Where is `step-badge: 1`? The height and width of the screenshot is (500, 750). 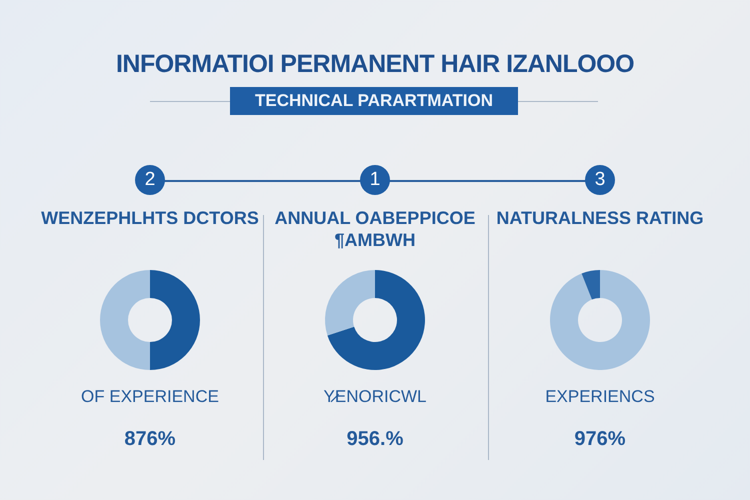
step-badge: 1 is located at coordinates (375, 180).